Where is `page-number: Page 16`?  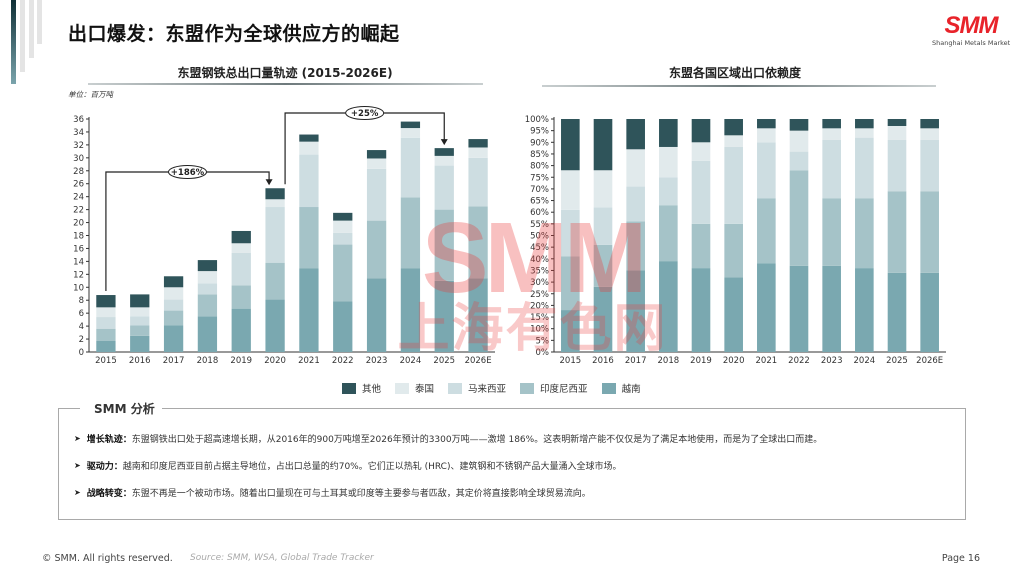 page-number: Page 16 is located at coordinates (960, 558).